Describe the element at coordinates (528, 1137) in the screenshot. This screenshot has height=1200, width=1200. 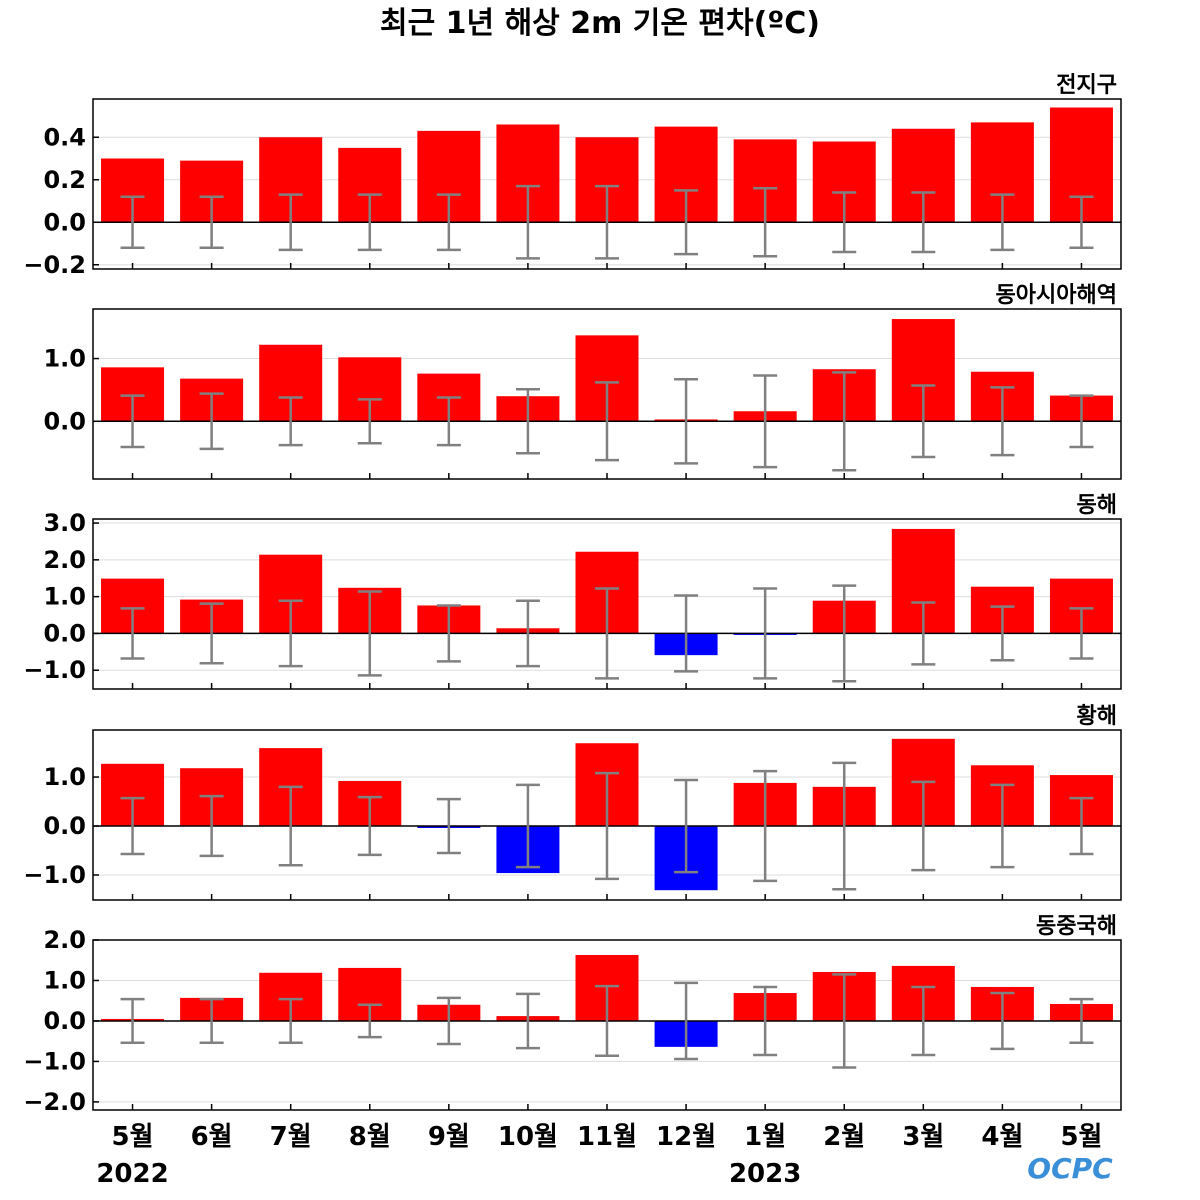
I see `x-tick-label: 10월` at that location.